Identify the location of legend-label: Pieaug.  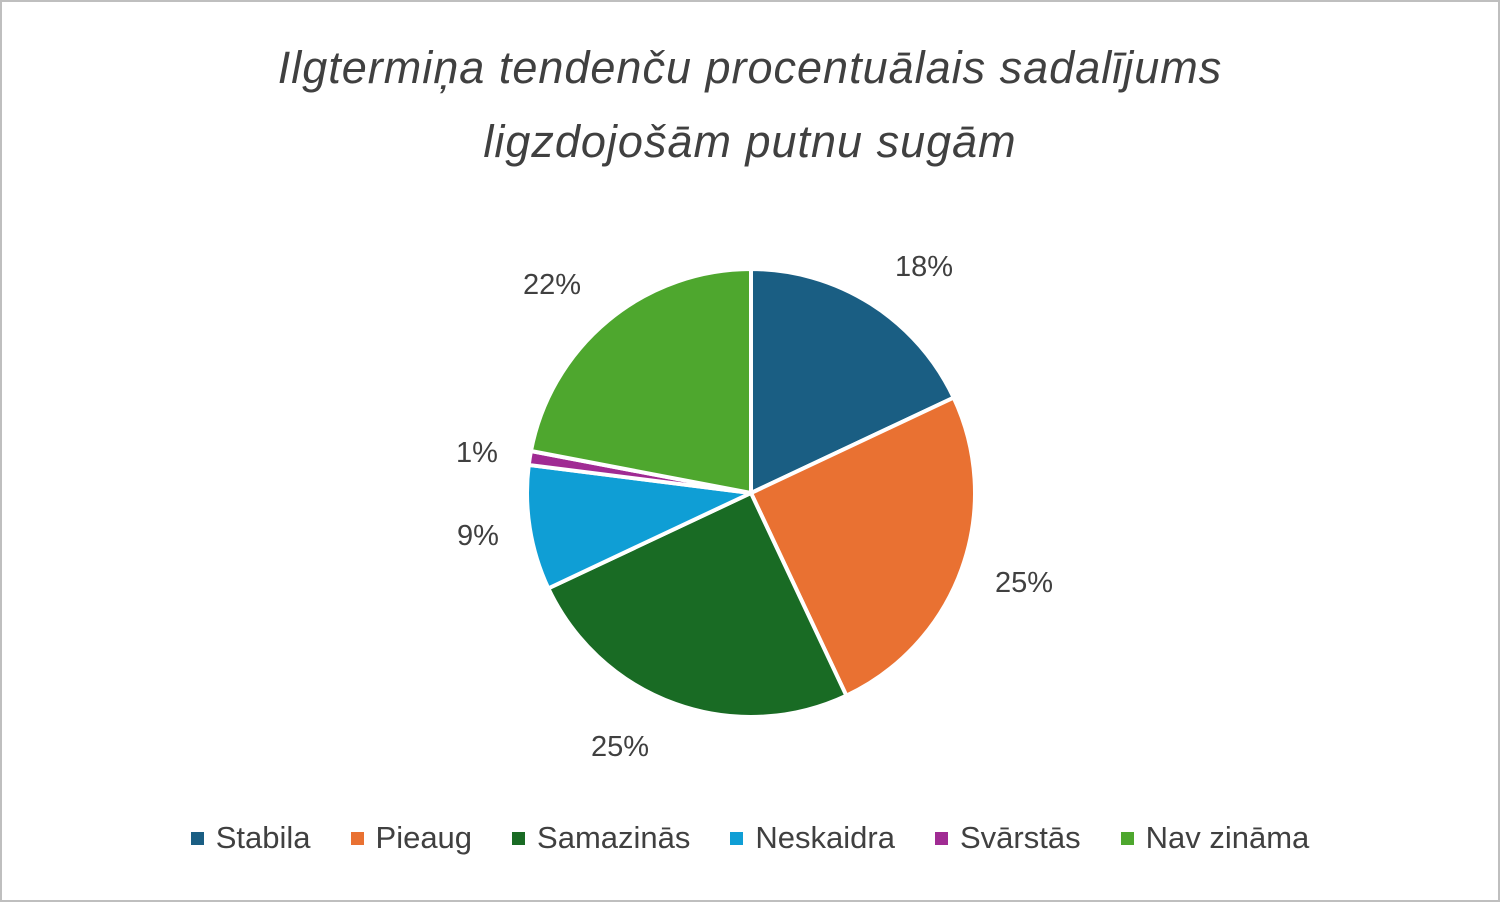
(424, 837).